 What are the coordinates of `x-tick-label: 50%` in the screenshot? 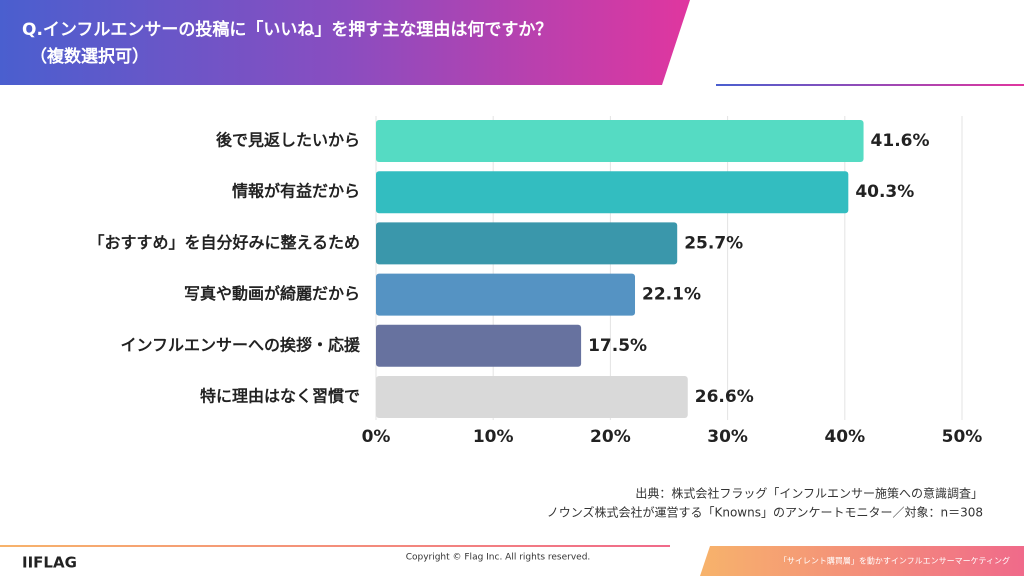 It's located at (962, 437).